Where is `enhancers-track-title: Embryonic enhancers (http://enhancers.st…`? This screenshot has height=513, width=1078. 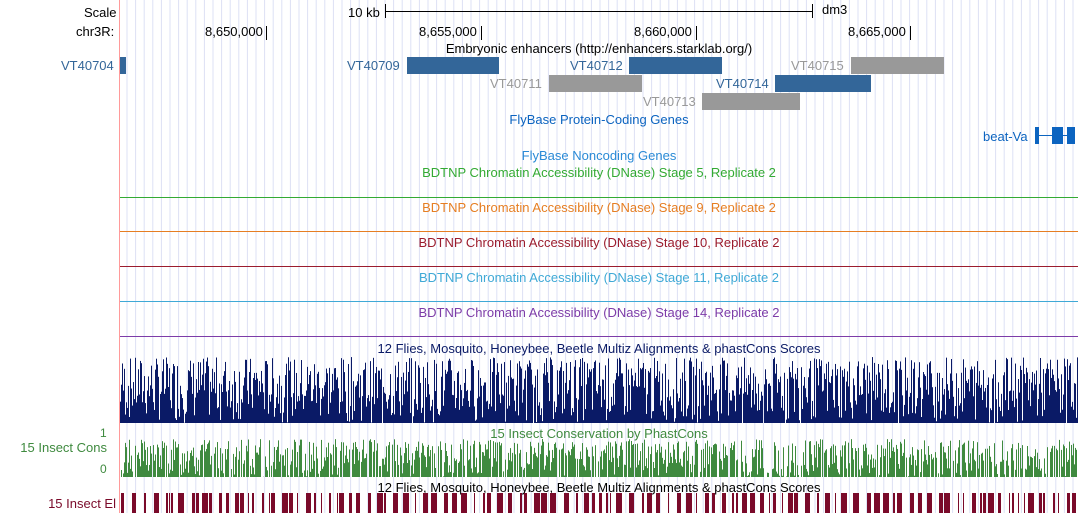 enhancers-track-title: Embryonic enhancers (http://enhancers.st… is located at coordinates (599, 48).